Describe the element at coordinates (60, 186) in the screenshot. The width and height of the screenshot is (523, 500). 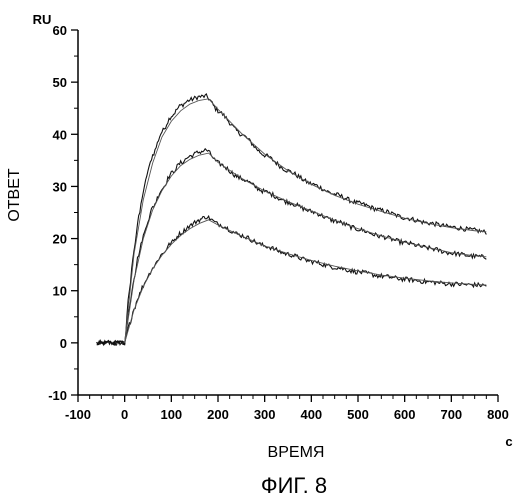
I see `y-tick-label: 30` at that location.